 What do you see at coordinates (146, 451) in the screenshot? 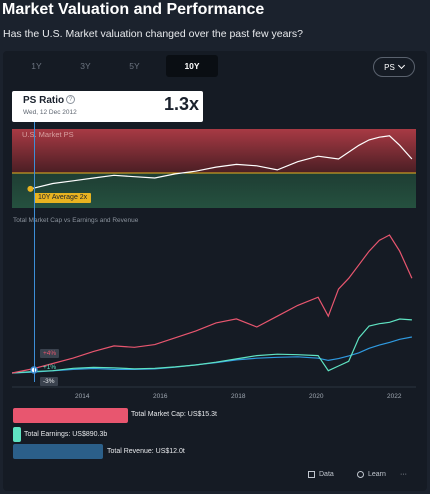
I see `revenue-legend-label: Total Revenue: US$12.0t` at bounding box center [146, 451].